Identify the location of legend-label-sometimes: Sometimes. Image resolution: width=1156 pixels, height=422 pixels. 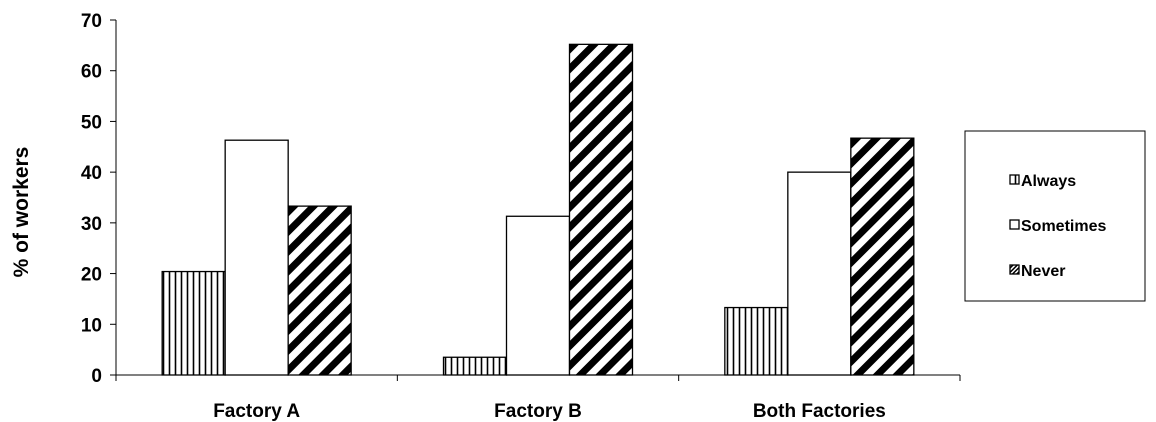
(1063, 226).